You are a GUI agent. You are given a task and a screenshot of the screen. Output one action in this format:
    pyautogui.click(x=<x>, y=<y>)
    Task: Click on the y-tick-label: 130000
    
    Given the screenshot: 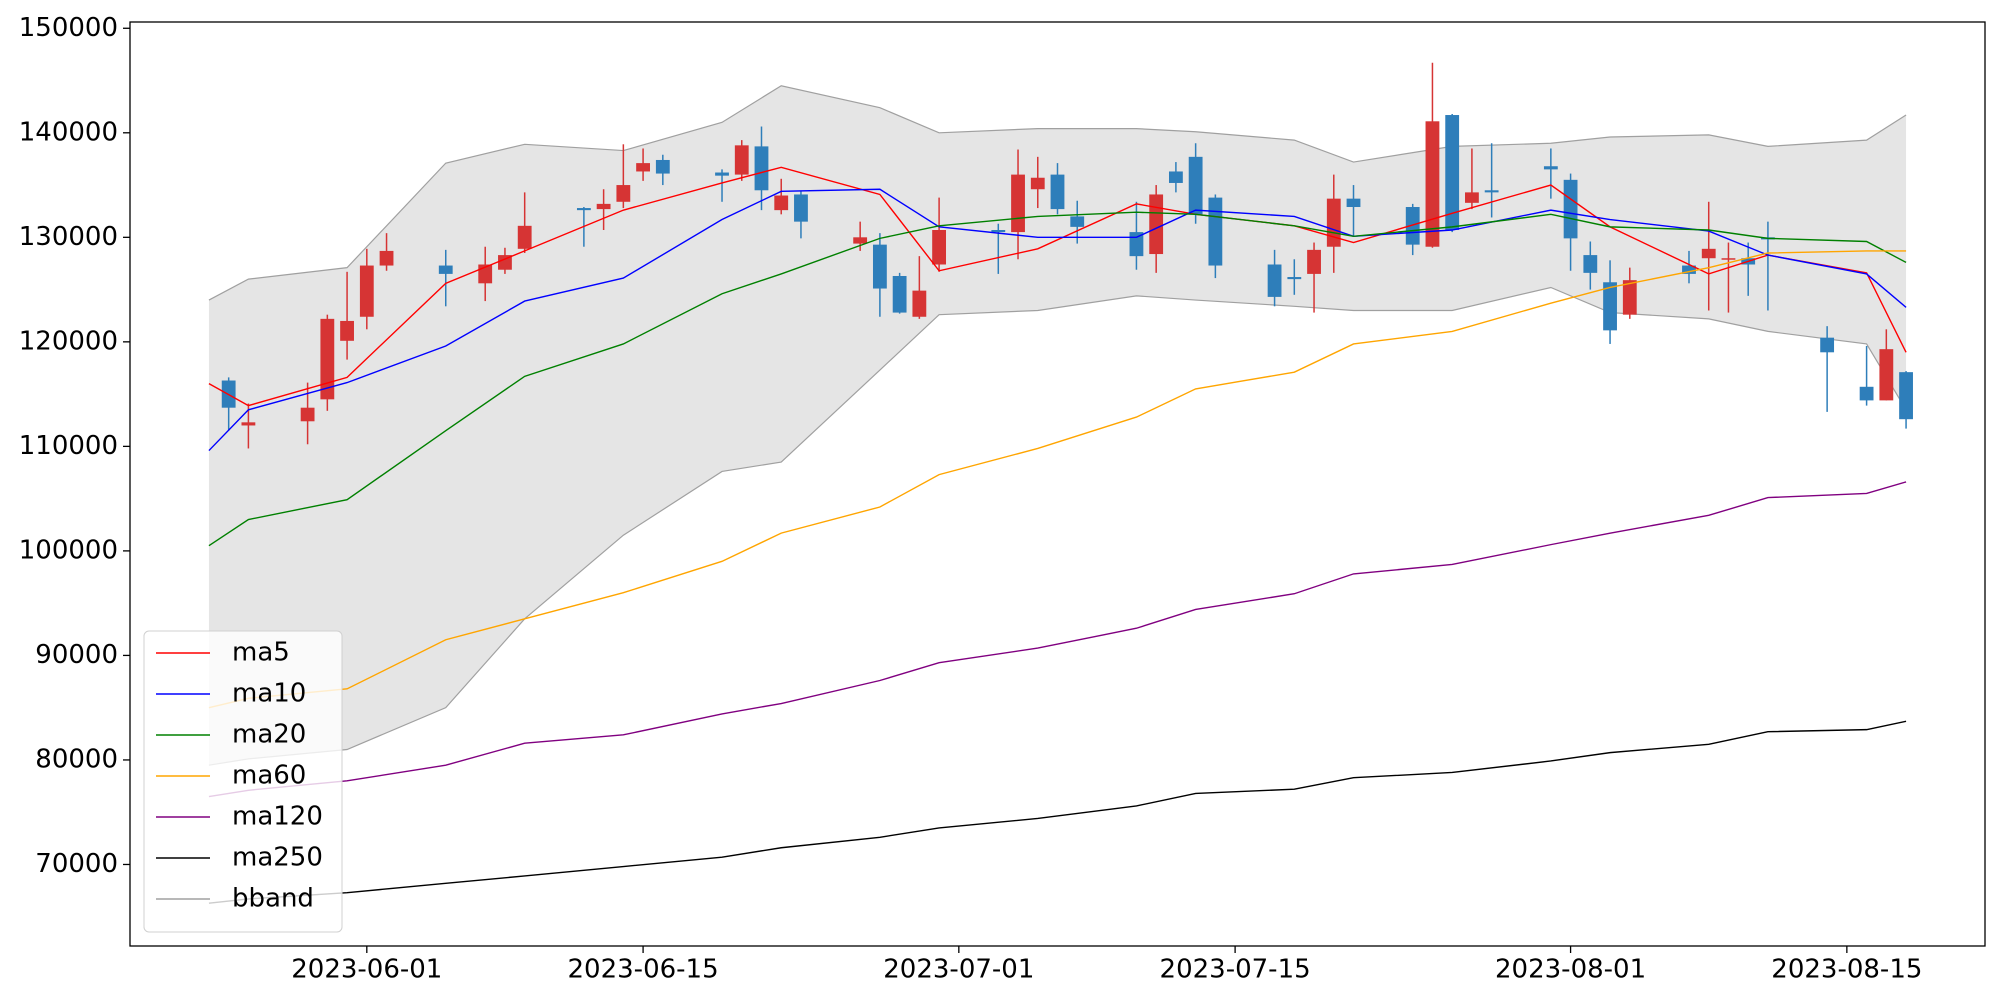 What is the action you would take?
    pyautogui.click(x=68, y=237)
    